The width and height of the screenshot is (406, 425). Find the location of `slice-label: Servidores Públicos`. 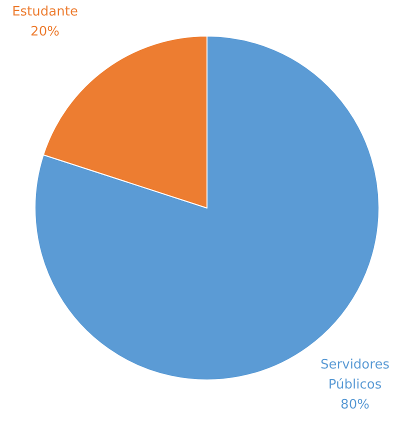

slice-label: Servidores Públicos is located at coordinates (355, 375).